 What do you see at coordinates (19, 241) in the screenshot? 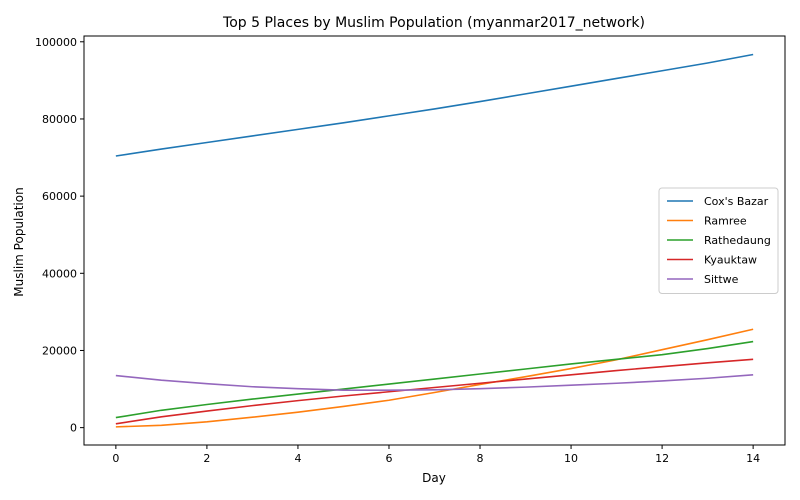
I see `y-axis-label: Muslim Population` at bounding box center [19, 241].